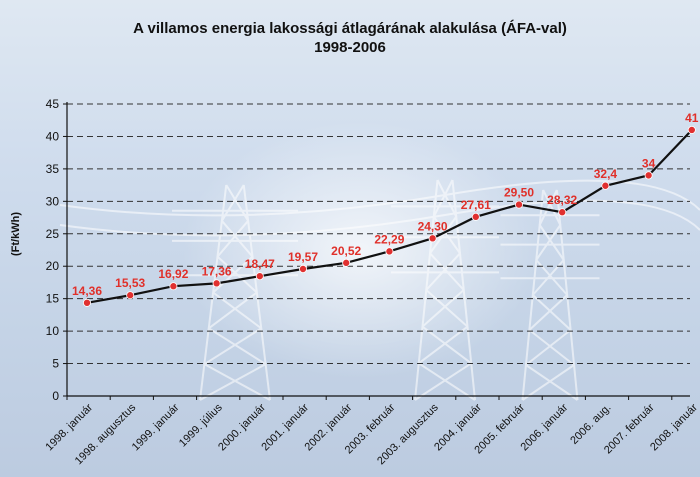 This screenshot has height=477, width=700. I want to click on y-tick-label: 10, so click(53, 331).